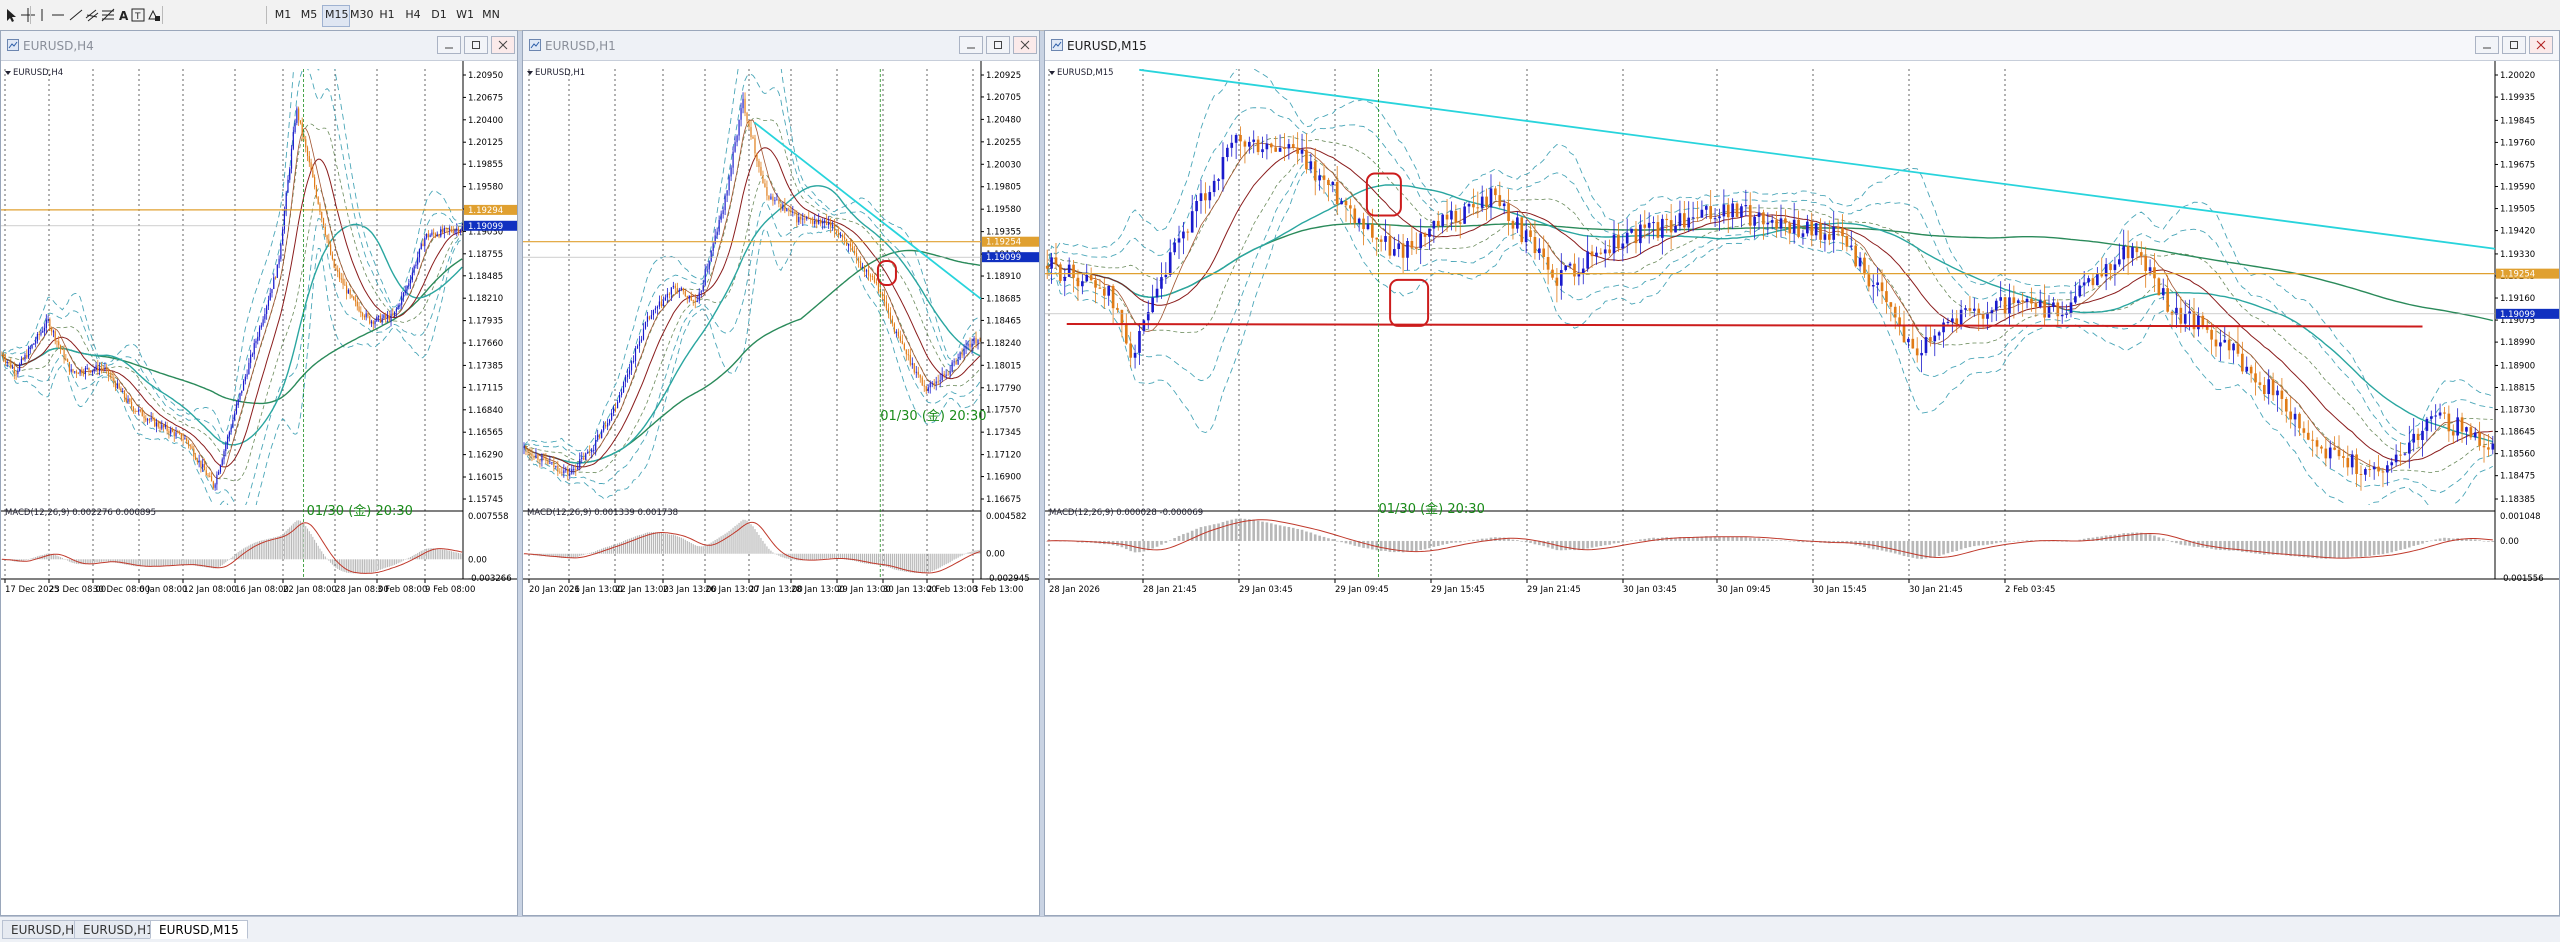 Image resolution: width=2560 pixels, height=942 pixels. Describe the element at coordinates (413, 14) in the screenshot. I see `timeframe-h4-button: H4` at that location.